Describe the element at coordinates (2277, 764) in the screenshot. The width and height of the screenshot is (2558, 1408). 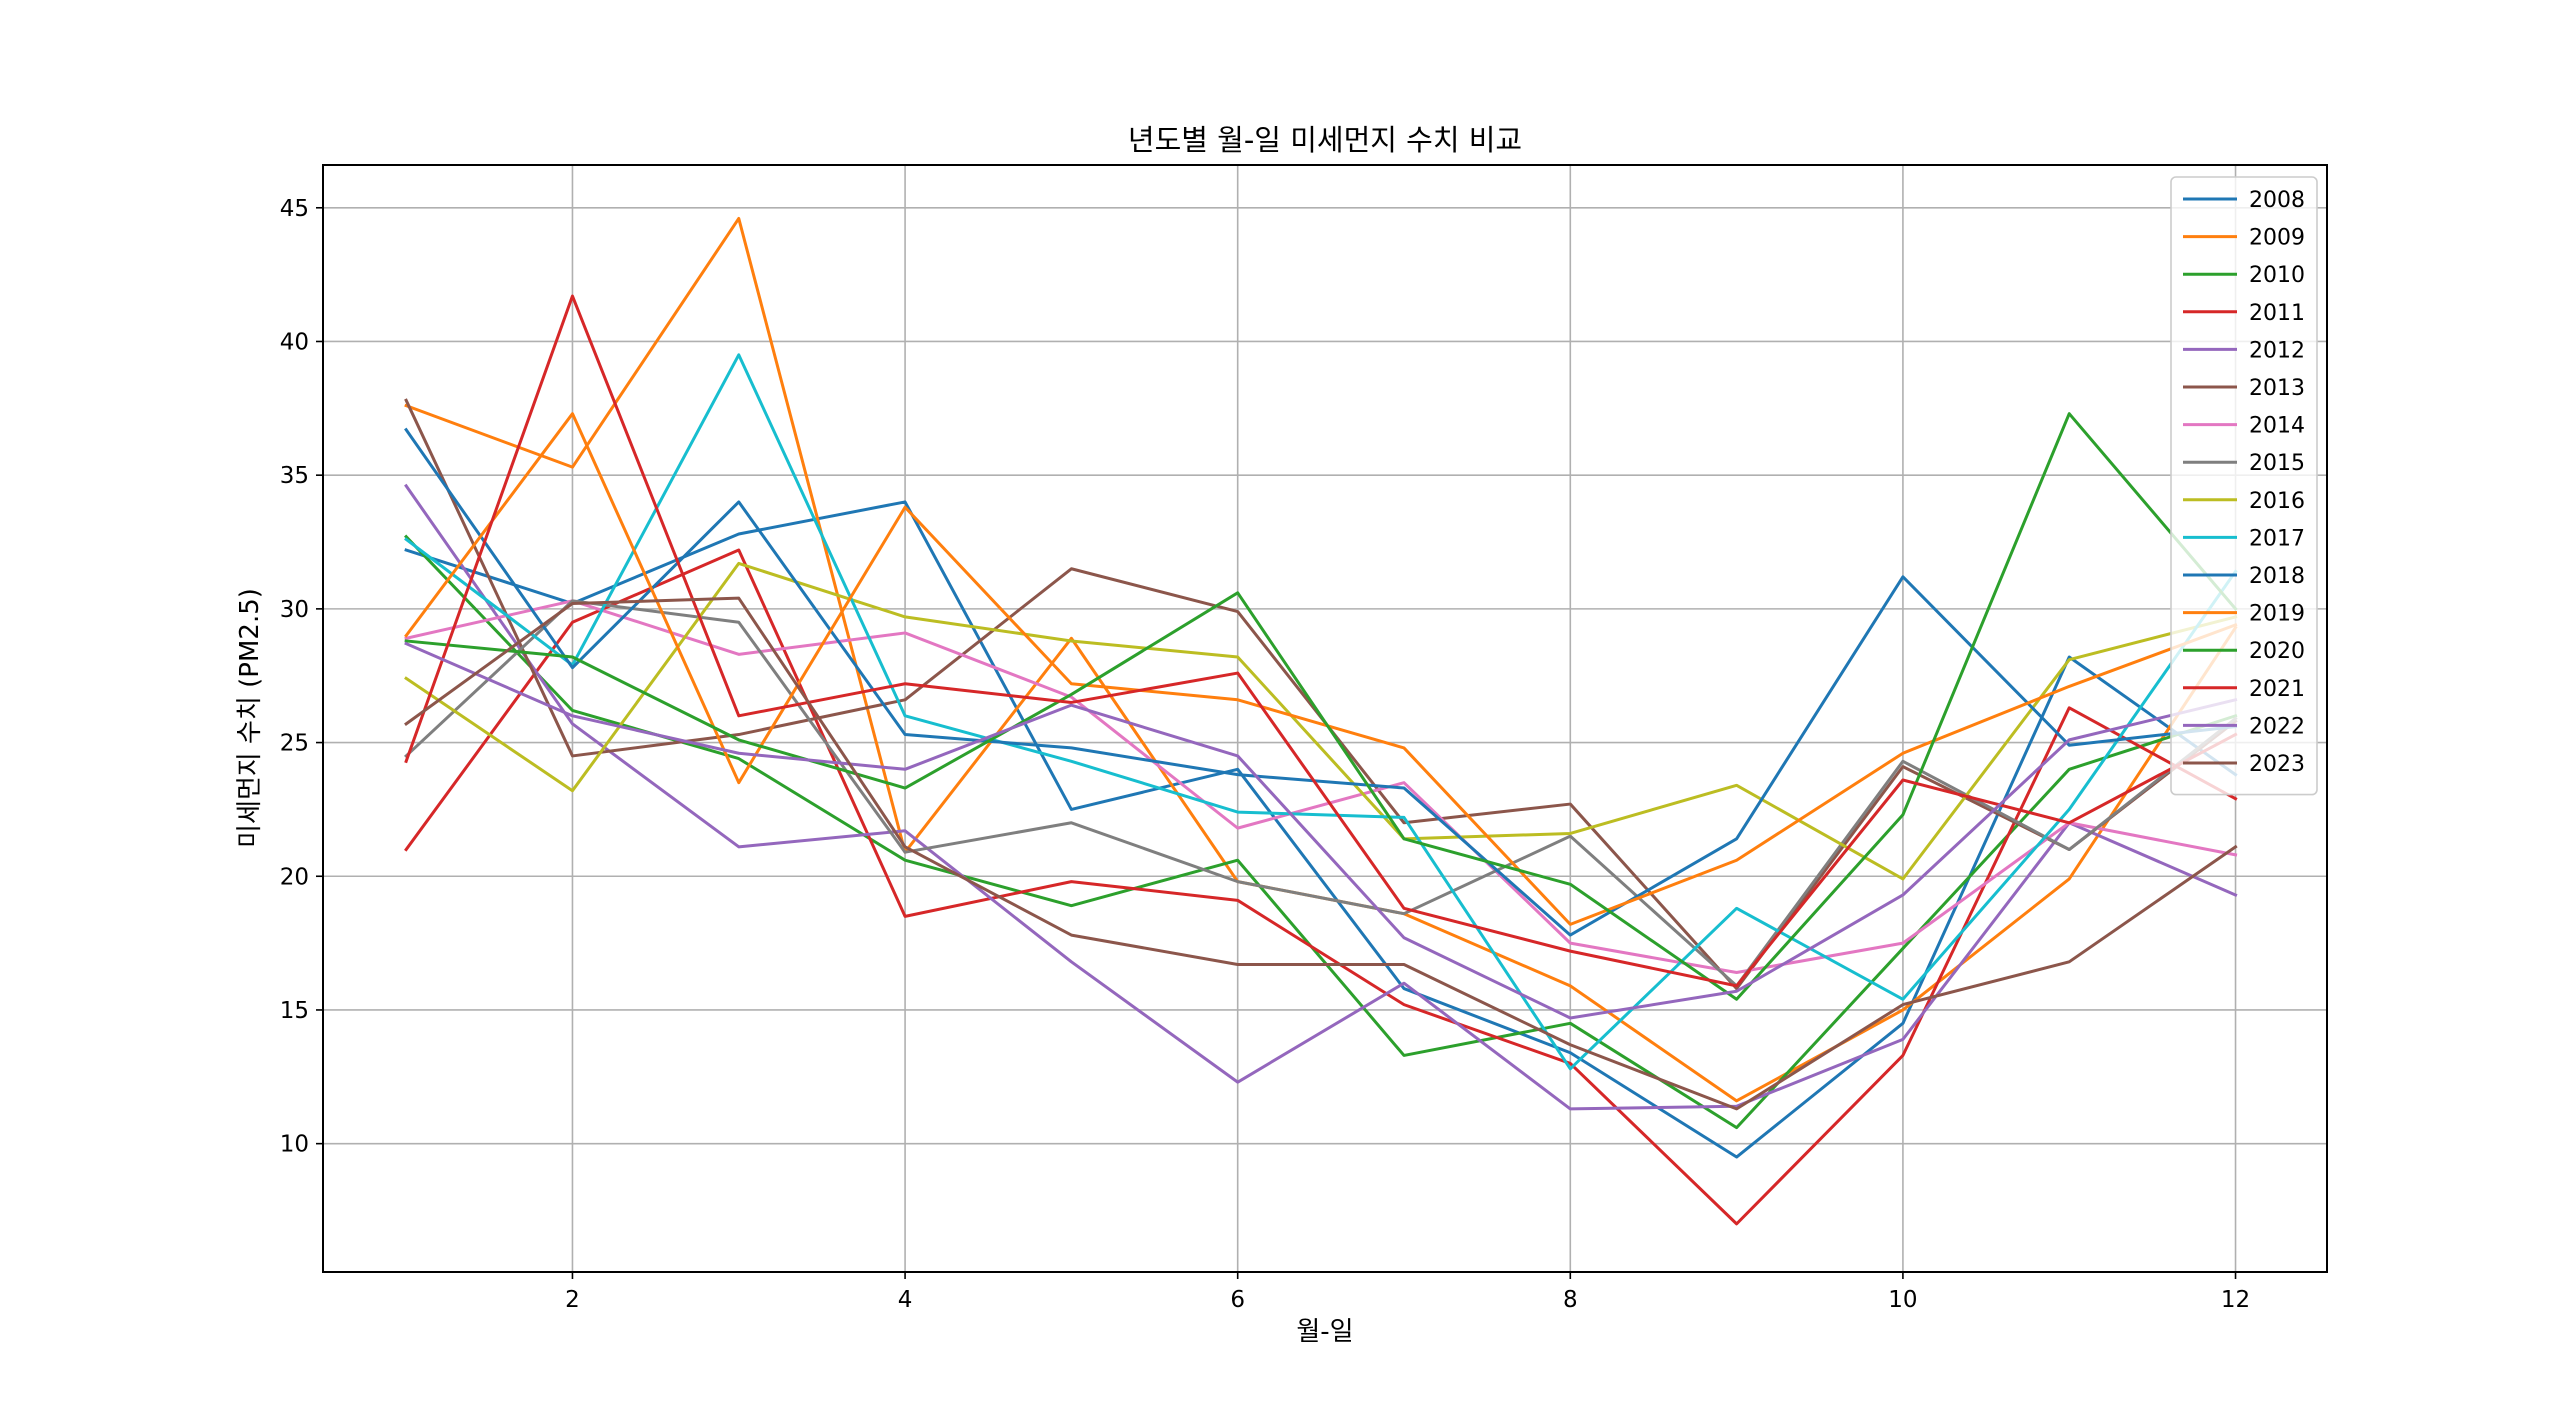
I see `legend-label: 2023` at that location.